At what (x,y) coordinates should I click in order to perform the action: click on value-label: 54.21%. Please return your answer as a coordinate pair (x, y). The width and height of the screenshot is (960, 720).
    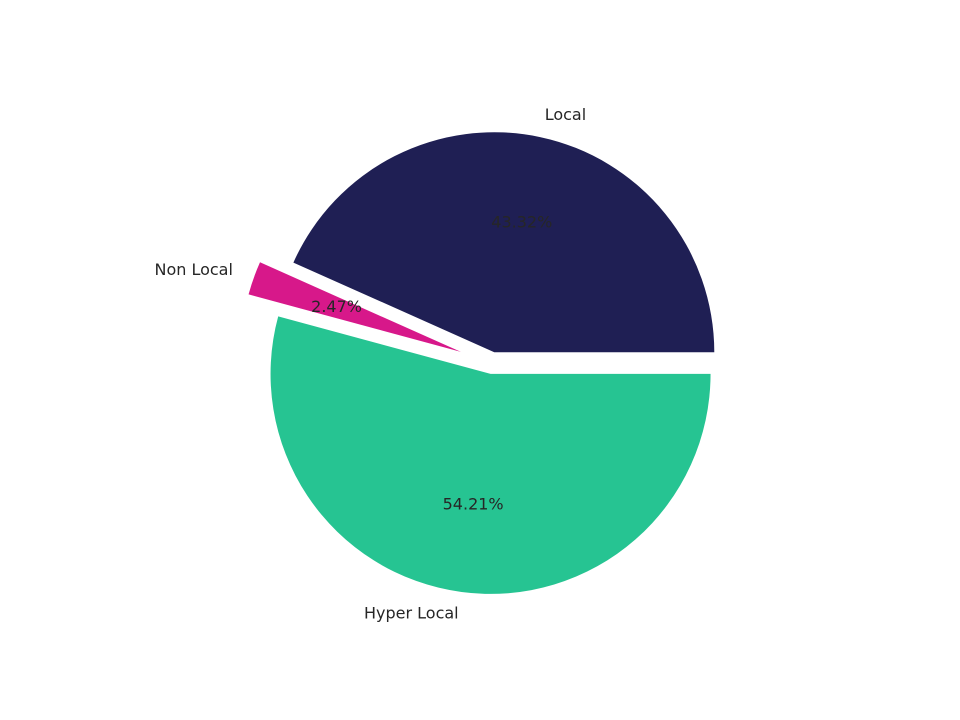
    Looking at the image, I should click on (473, 503).